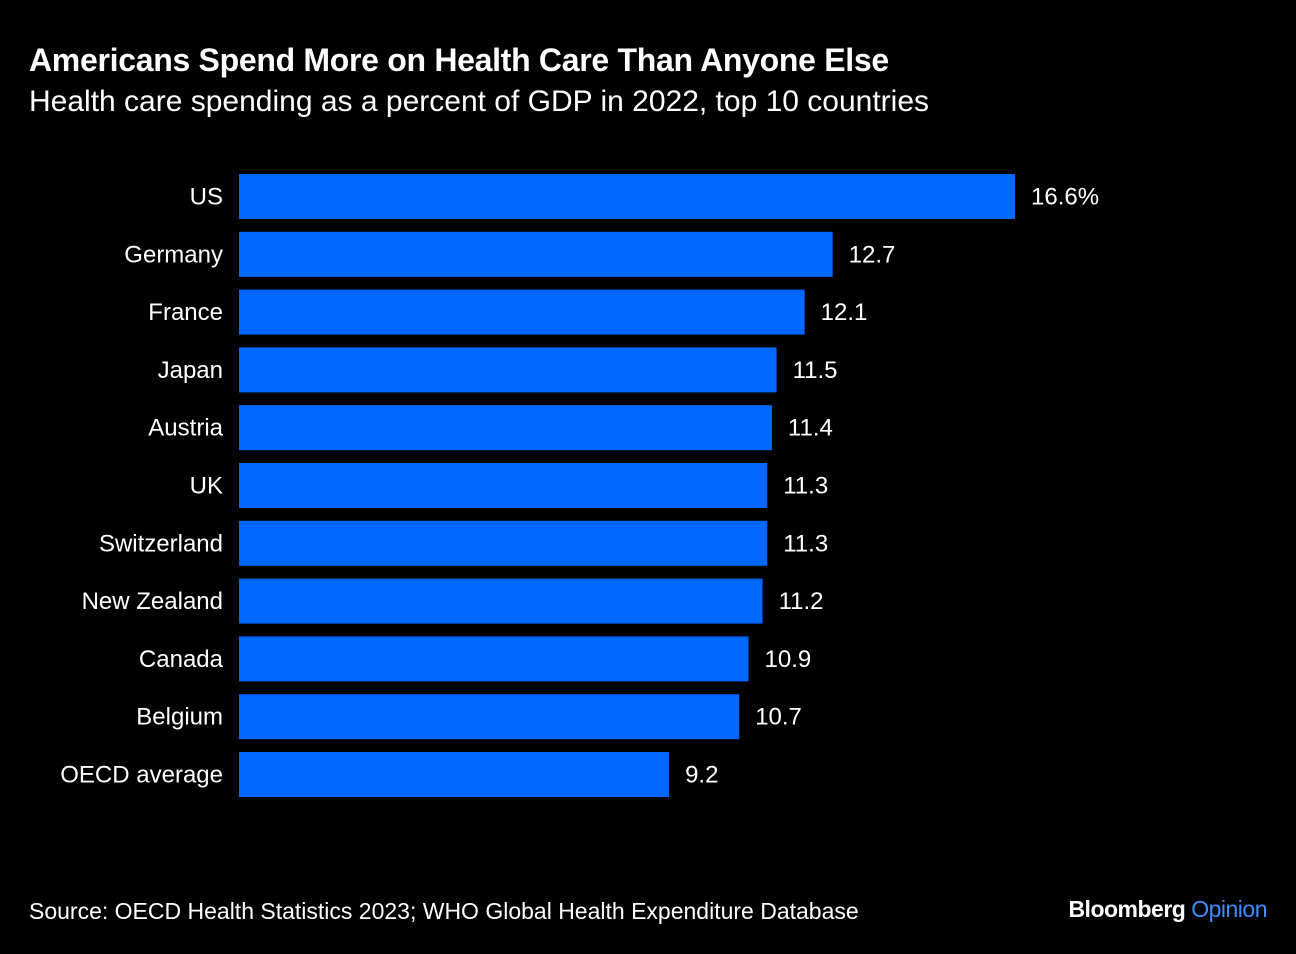 The image size is (1296, 954). I want to click on brand-bloomberg: Bloomberg, so click(1127, 909).